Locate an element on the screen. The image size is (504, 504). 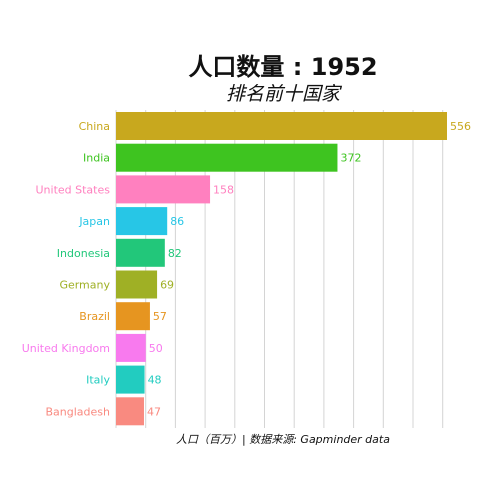
chart-caption: 人口（百万）| 数据来源: Gapminder data is located at coordinates (283, 439).